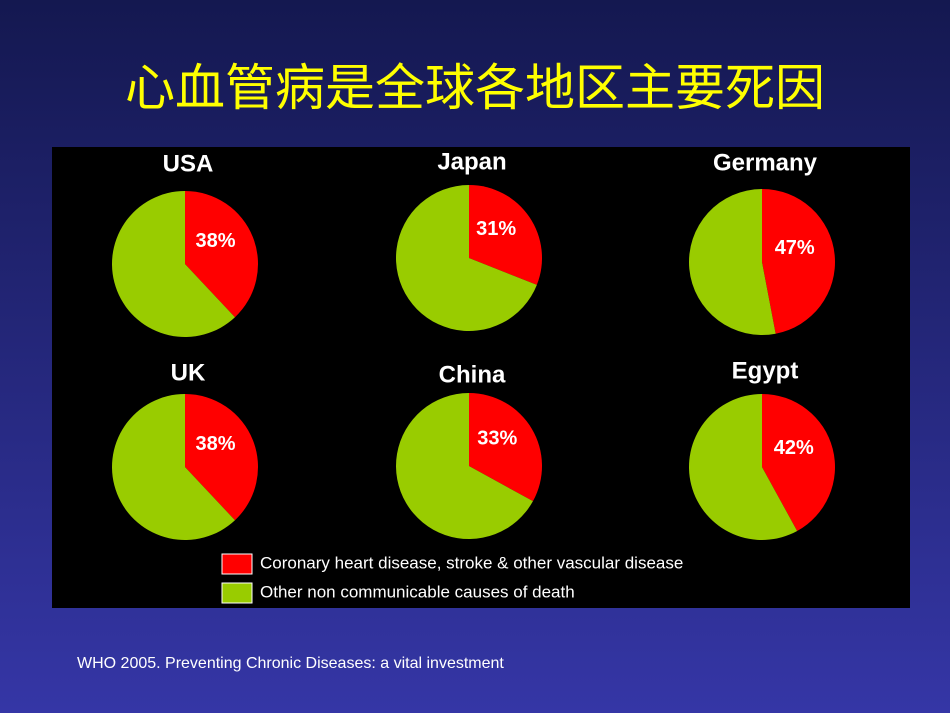 The width and height of the screenshot is (950, 713). What do you see at coordinates (765, 162) in the screenshot?
I see `pie-title: Germany` at bounding box center [765, 162].